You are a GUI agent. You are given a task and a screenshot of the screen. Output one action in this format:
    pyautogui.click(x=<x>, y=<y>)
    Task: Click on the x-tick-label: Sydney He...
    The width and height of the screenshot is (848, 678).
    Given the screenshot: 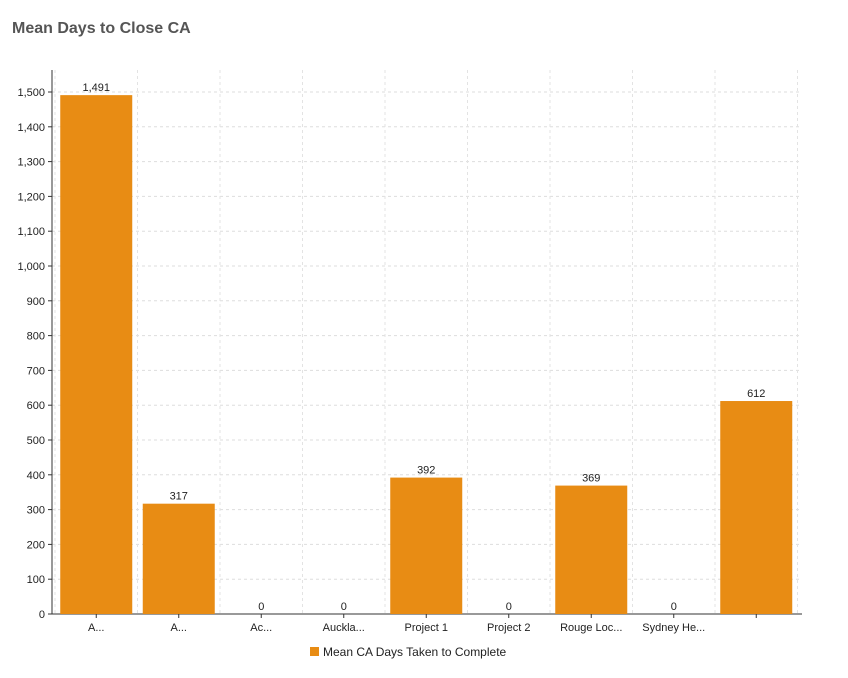 What is the action you would take?
    pyautogui.click(x=673, y=628)
    